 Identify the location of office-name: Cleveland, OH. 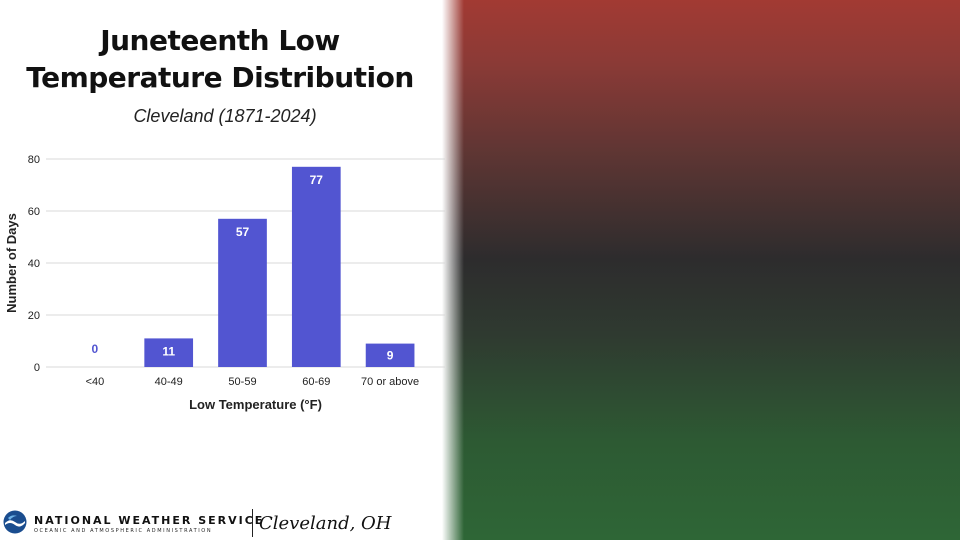
(325, 523).